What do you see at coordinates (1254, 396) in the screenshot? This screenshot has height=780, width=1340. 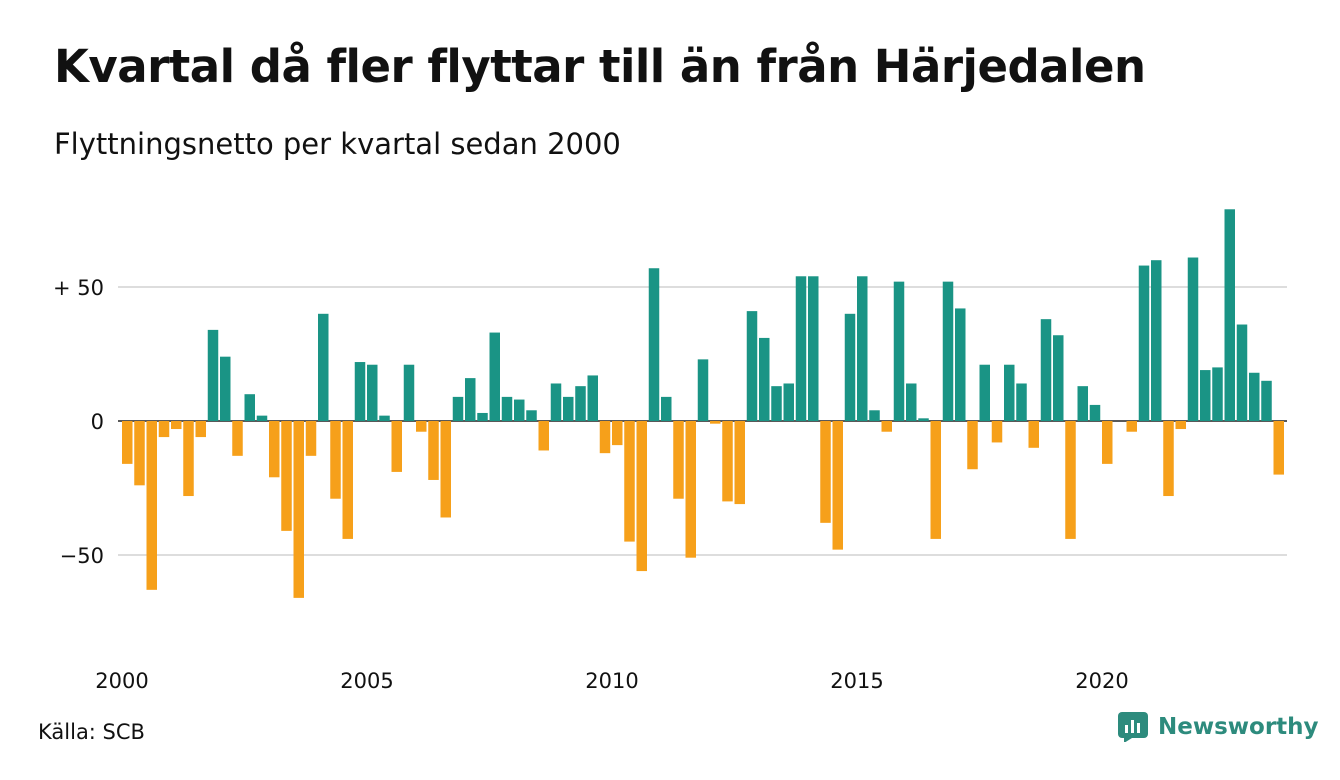 I see `bar-2023-k1` at bounding box center [1254, 396].